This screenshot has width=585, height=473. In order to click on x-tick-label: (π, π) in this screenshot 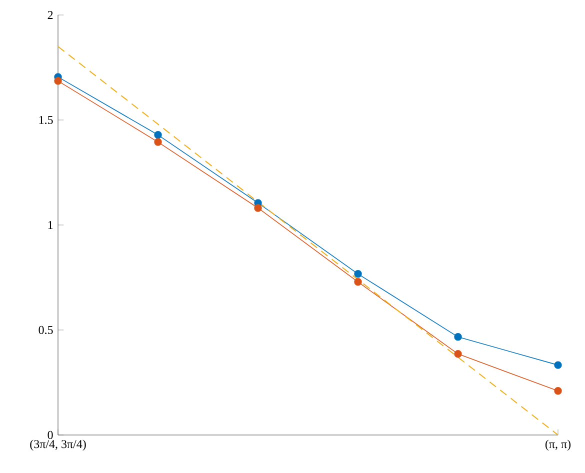, I will do `click(558, 445)`.